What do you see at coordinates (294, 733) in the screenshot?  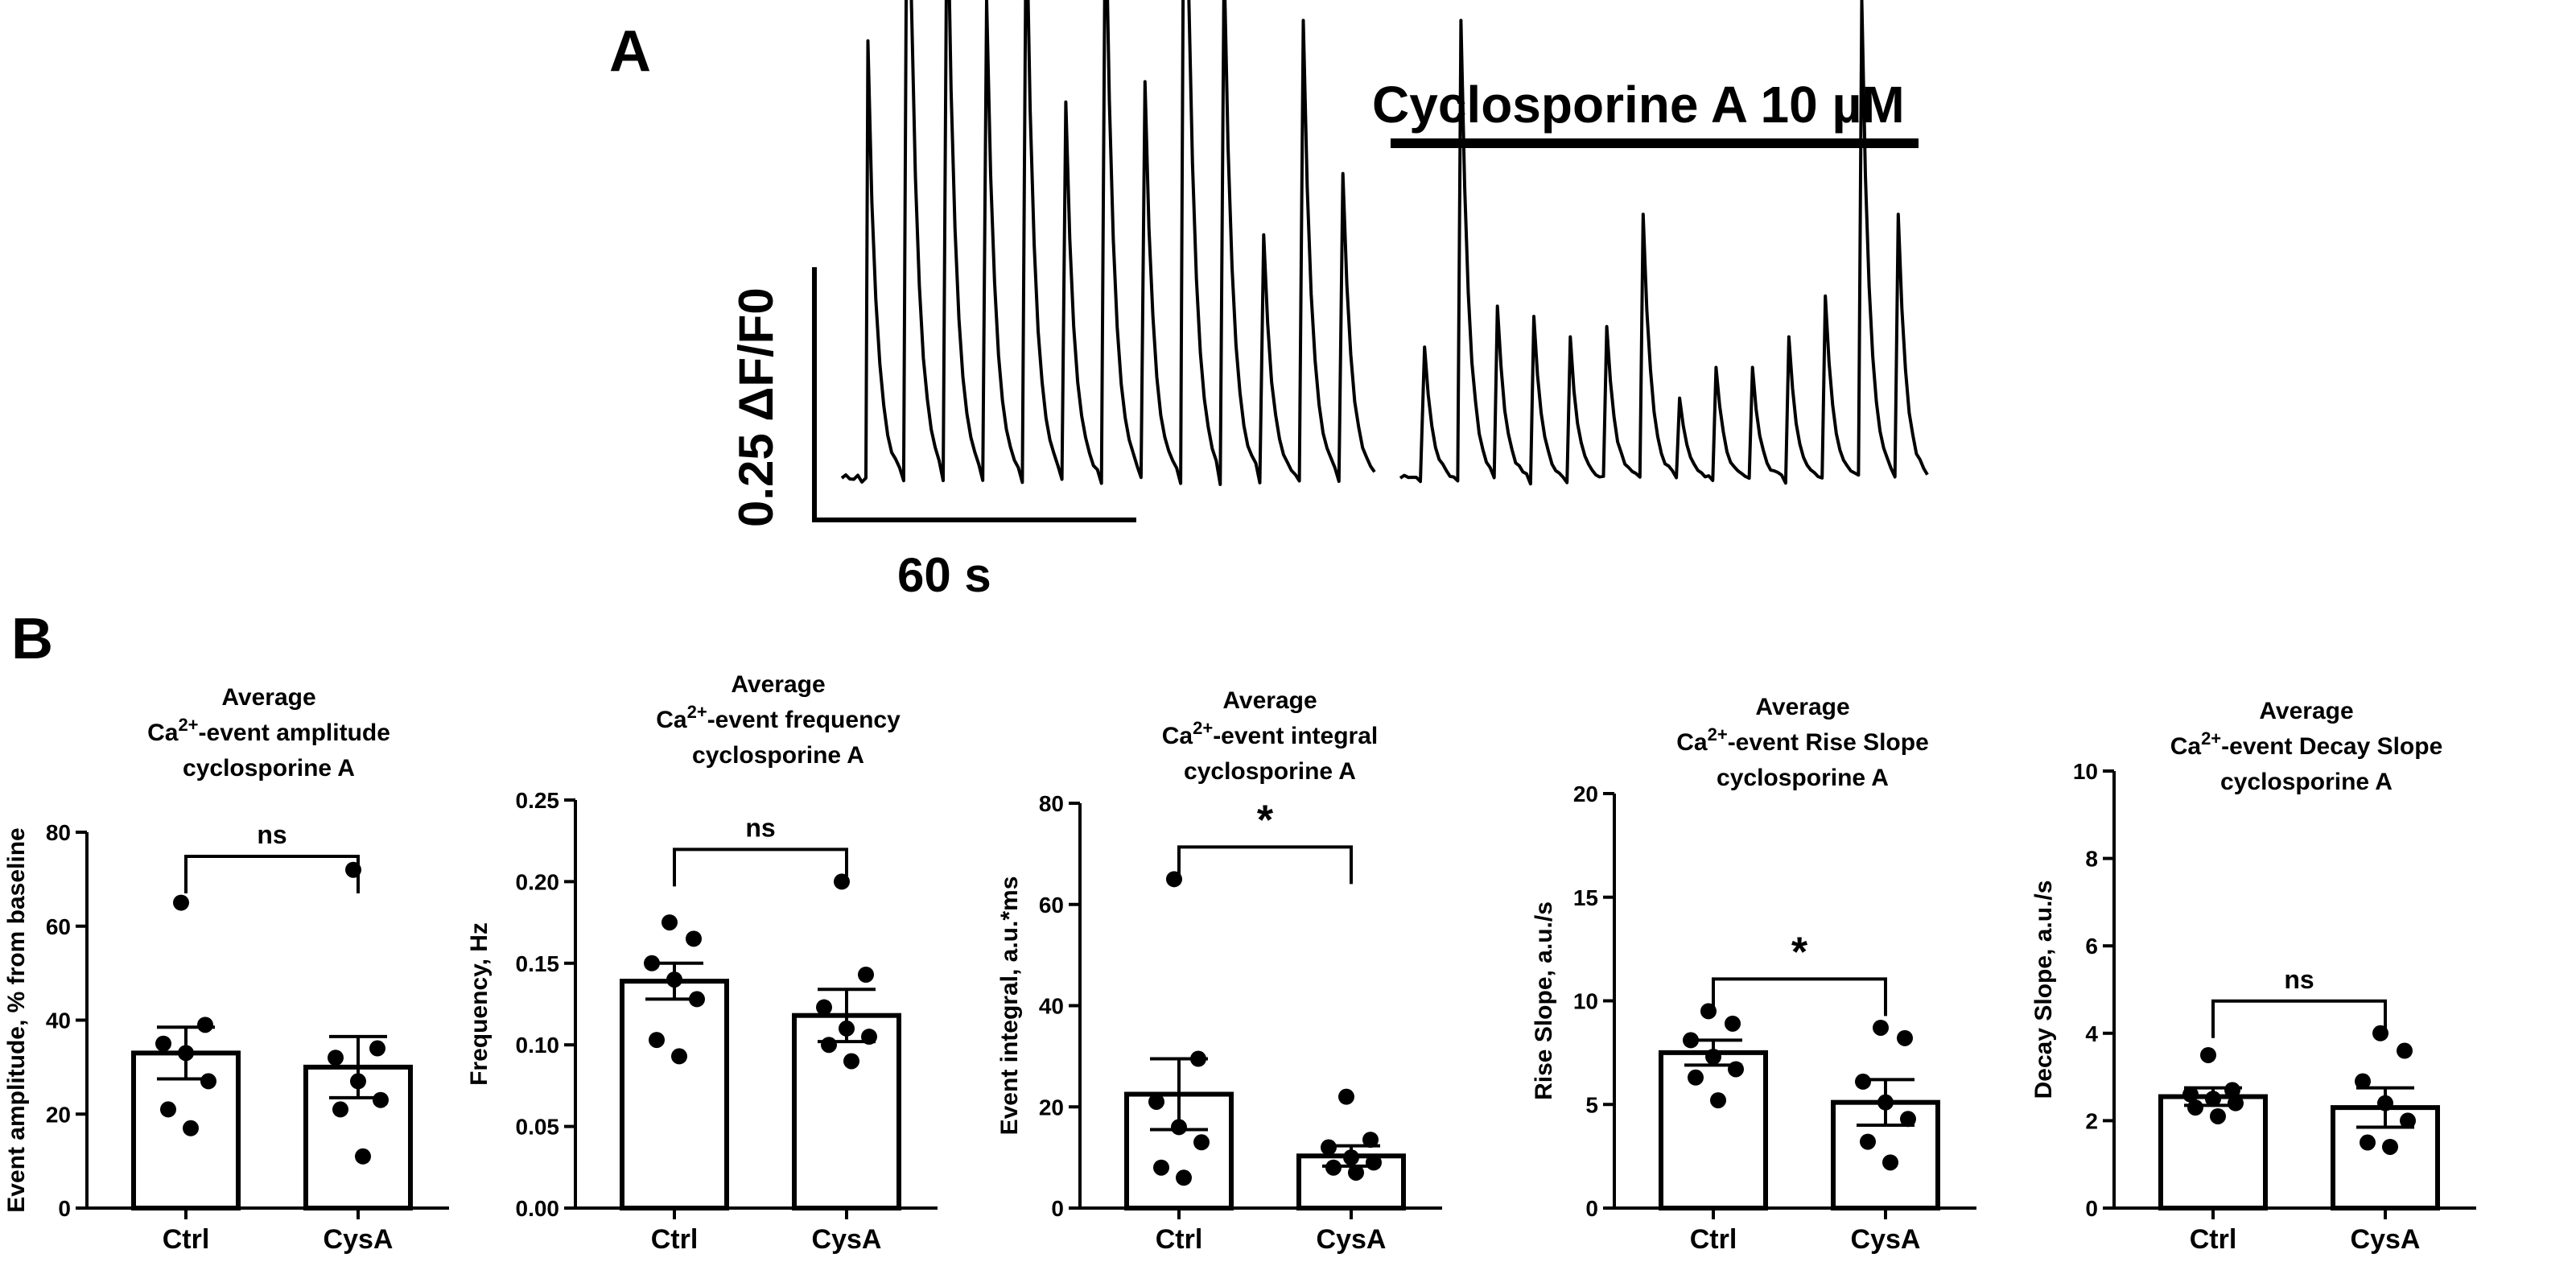 I see `chart-title-suffix: -event amplitude` at bounding box center [294, 733].